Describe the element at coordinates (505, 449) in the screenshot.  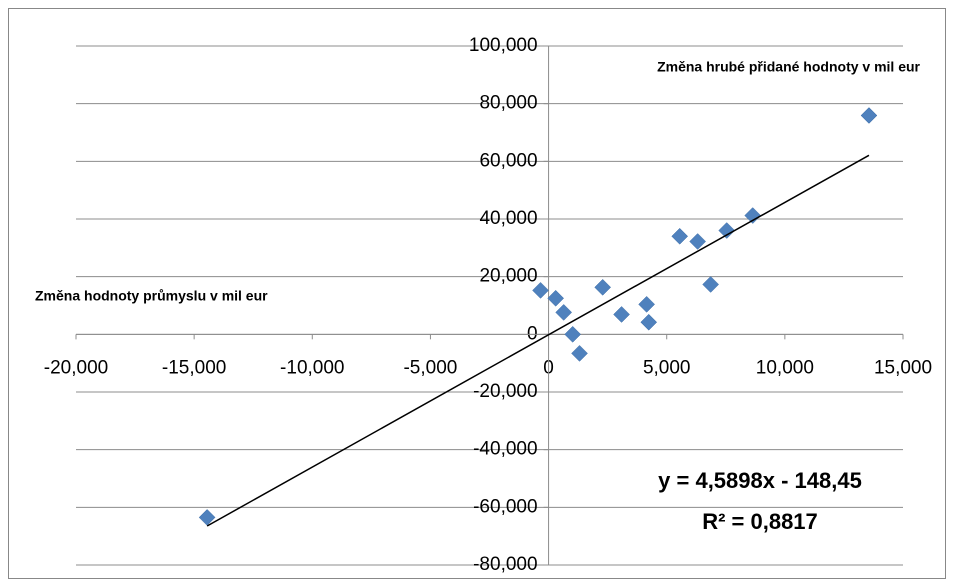
I see `y-tick-label: -40,000` at that location.